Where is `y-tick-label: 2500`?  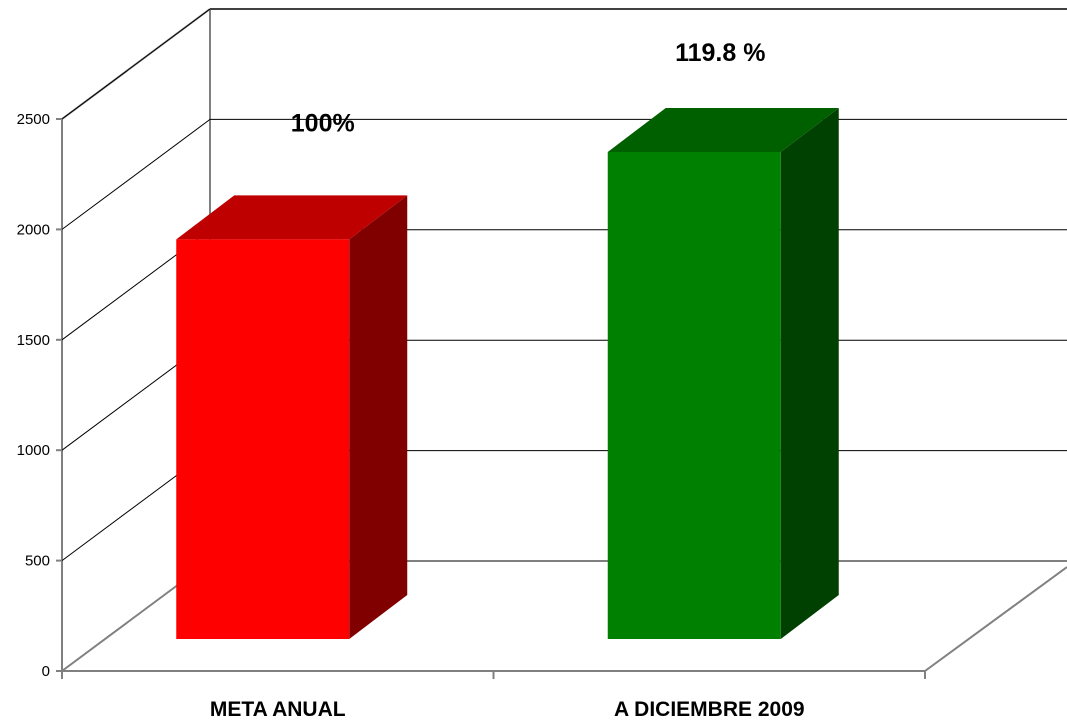
y-tick-label: 2500 is located at coordinates (33, 119).